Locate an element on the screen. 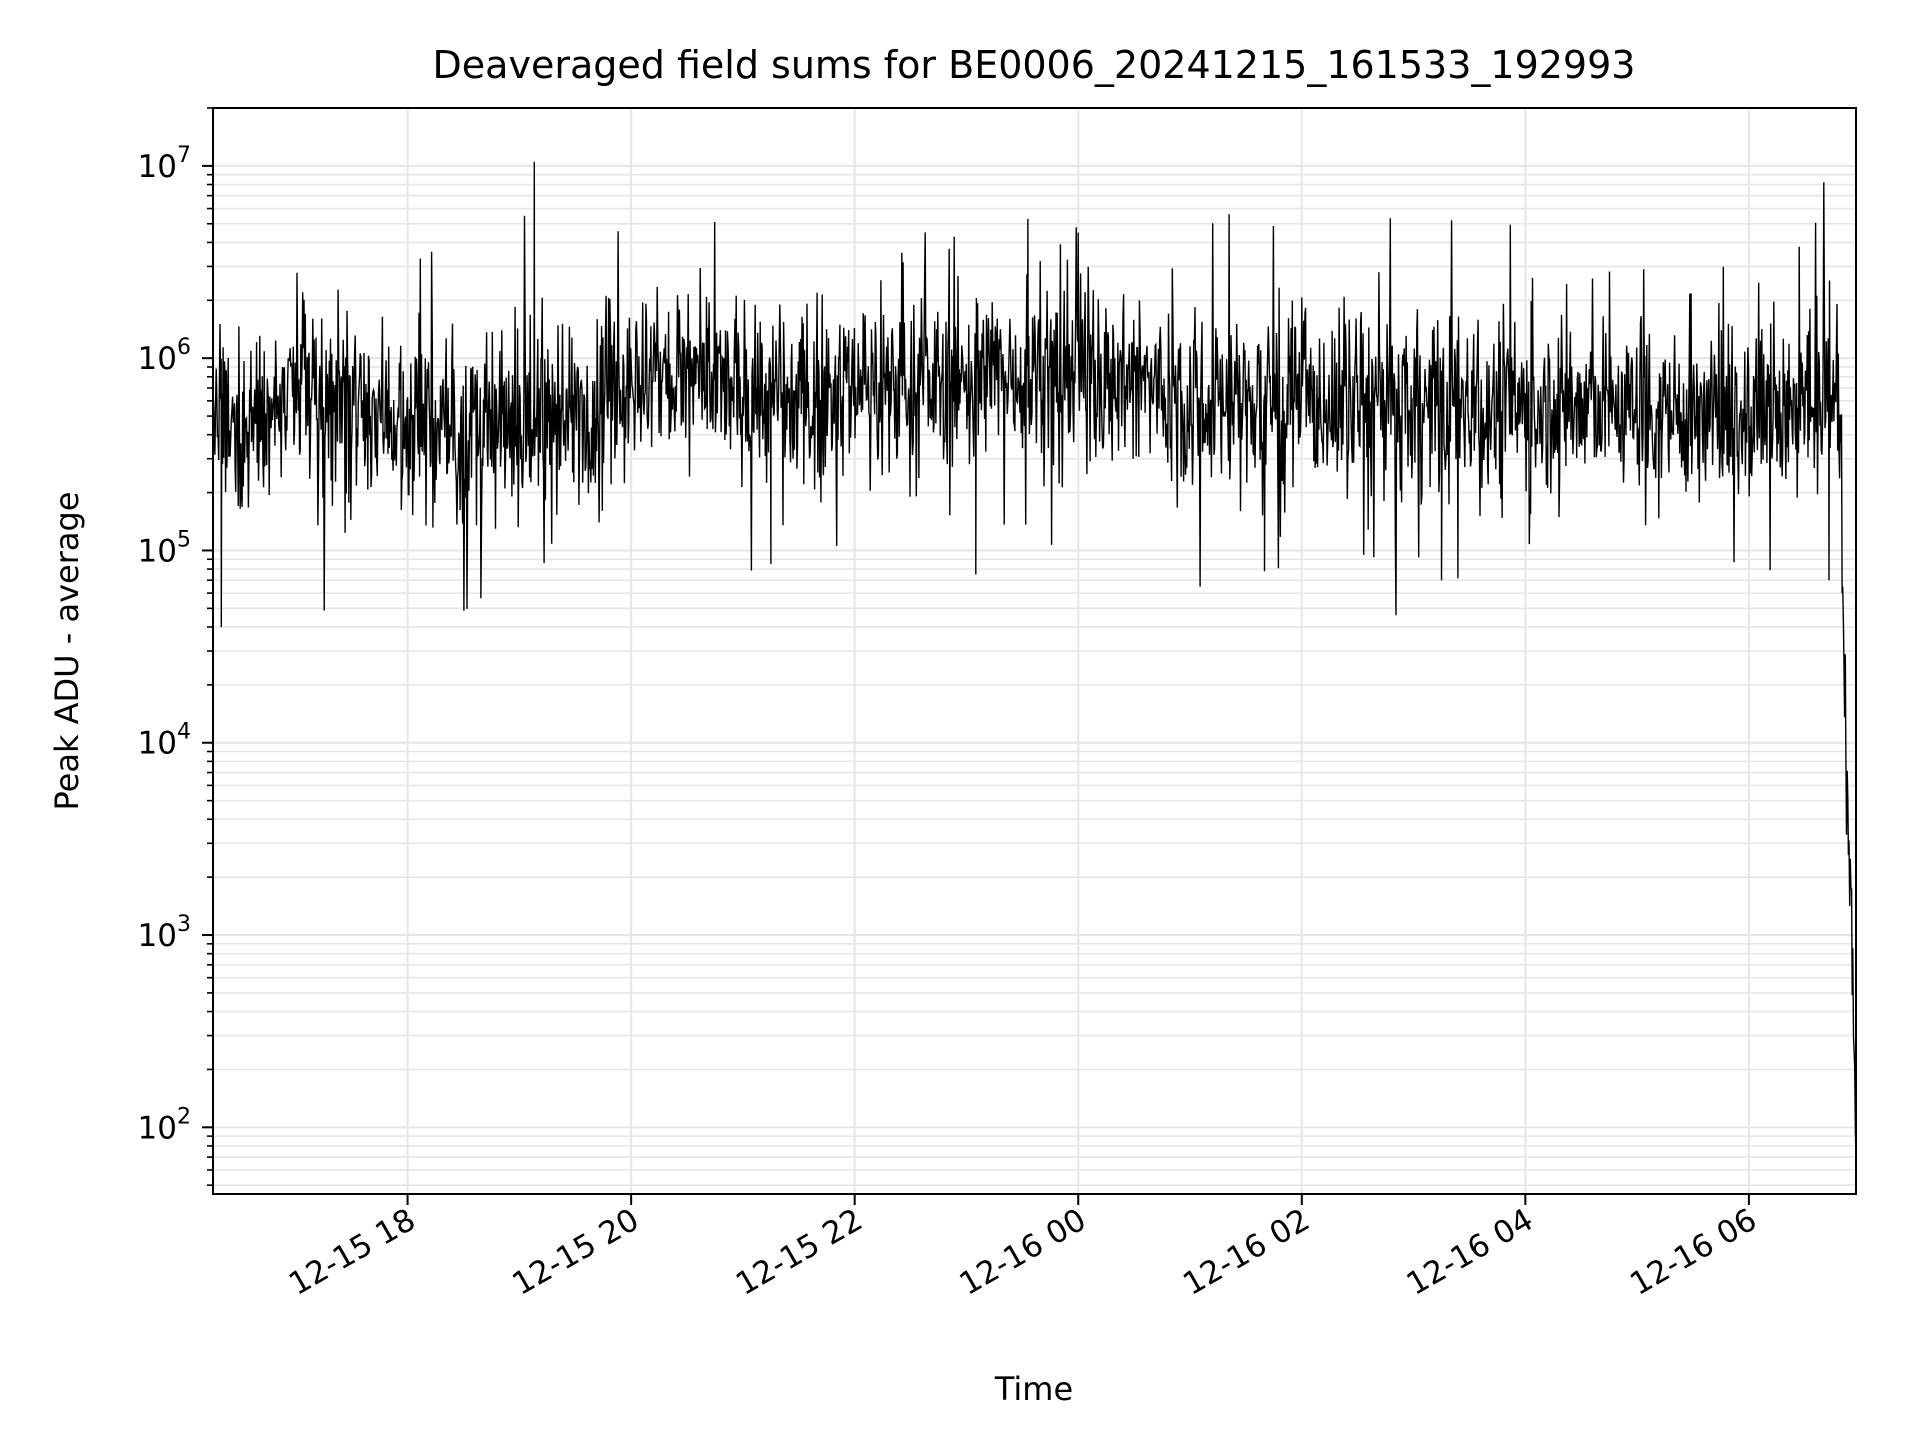  y-tick-label: 10⁷ is located at coordinates (164, 164).